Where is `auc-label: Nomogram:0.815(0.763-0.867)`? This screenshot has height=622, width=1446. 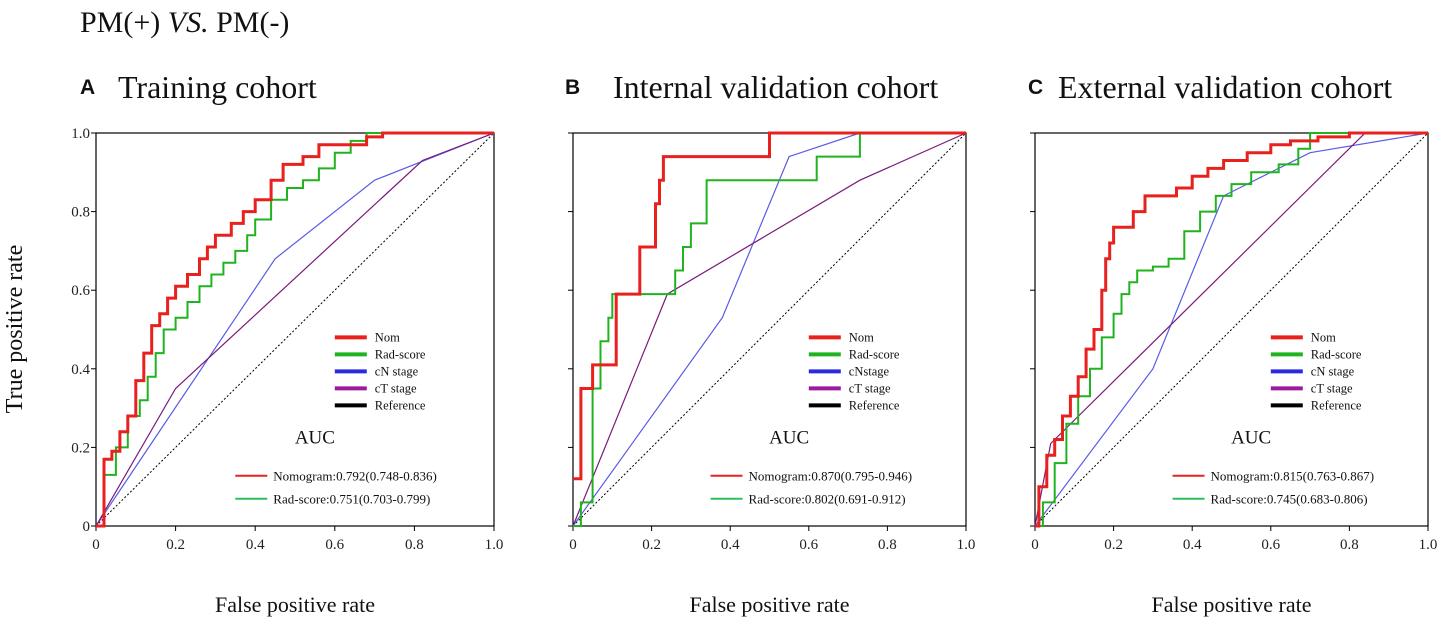
auc-label: Nomogram:0.815(0.763-0.867) is located at coordinates (1293, 476).